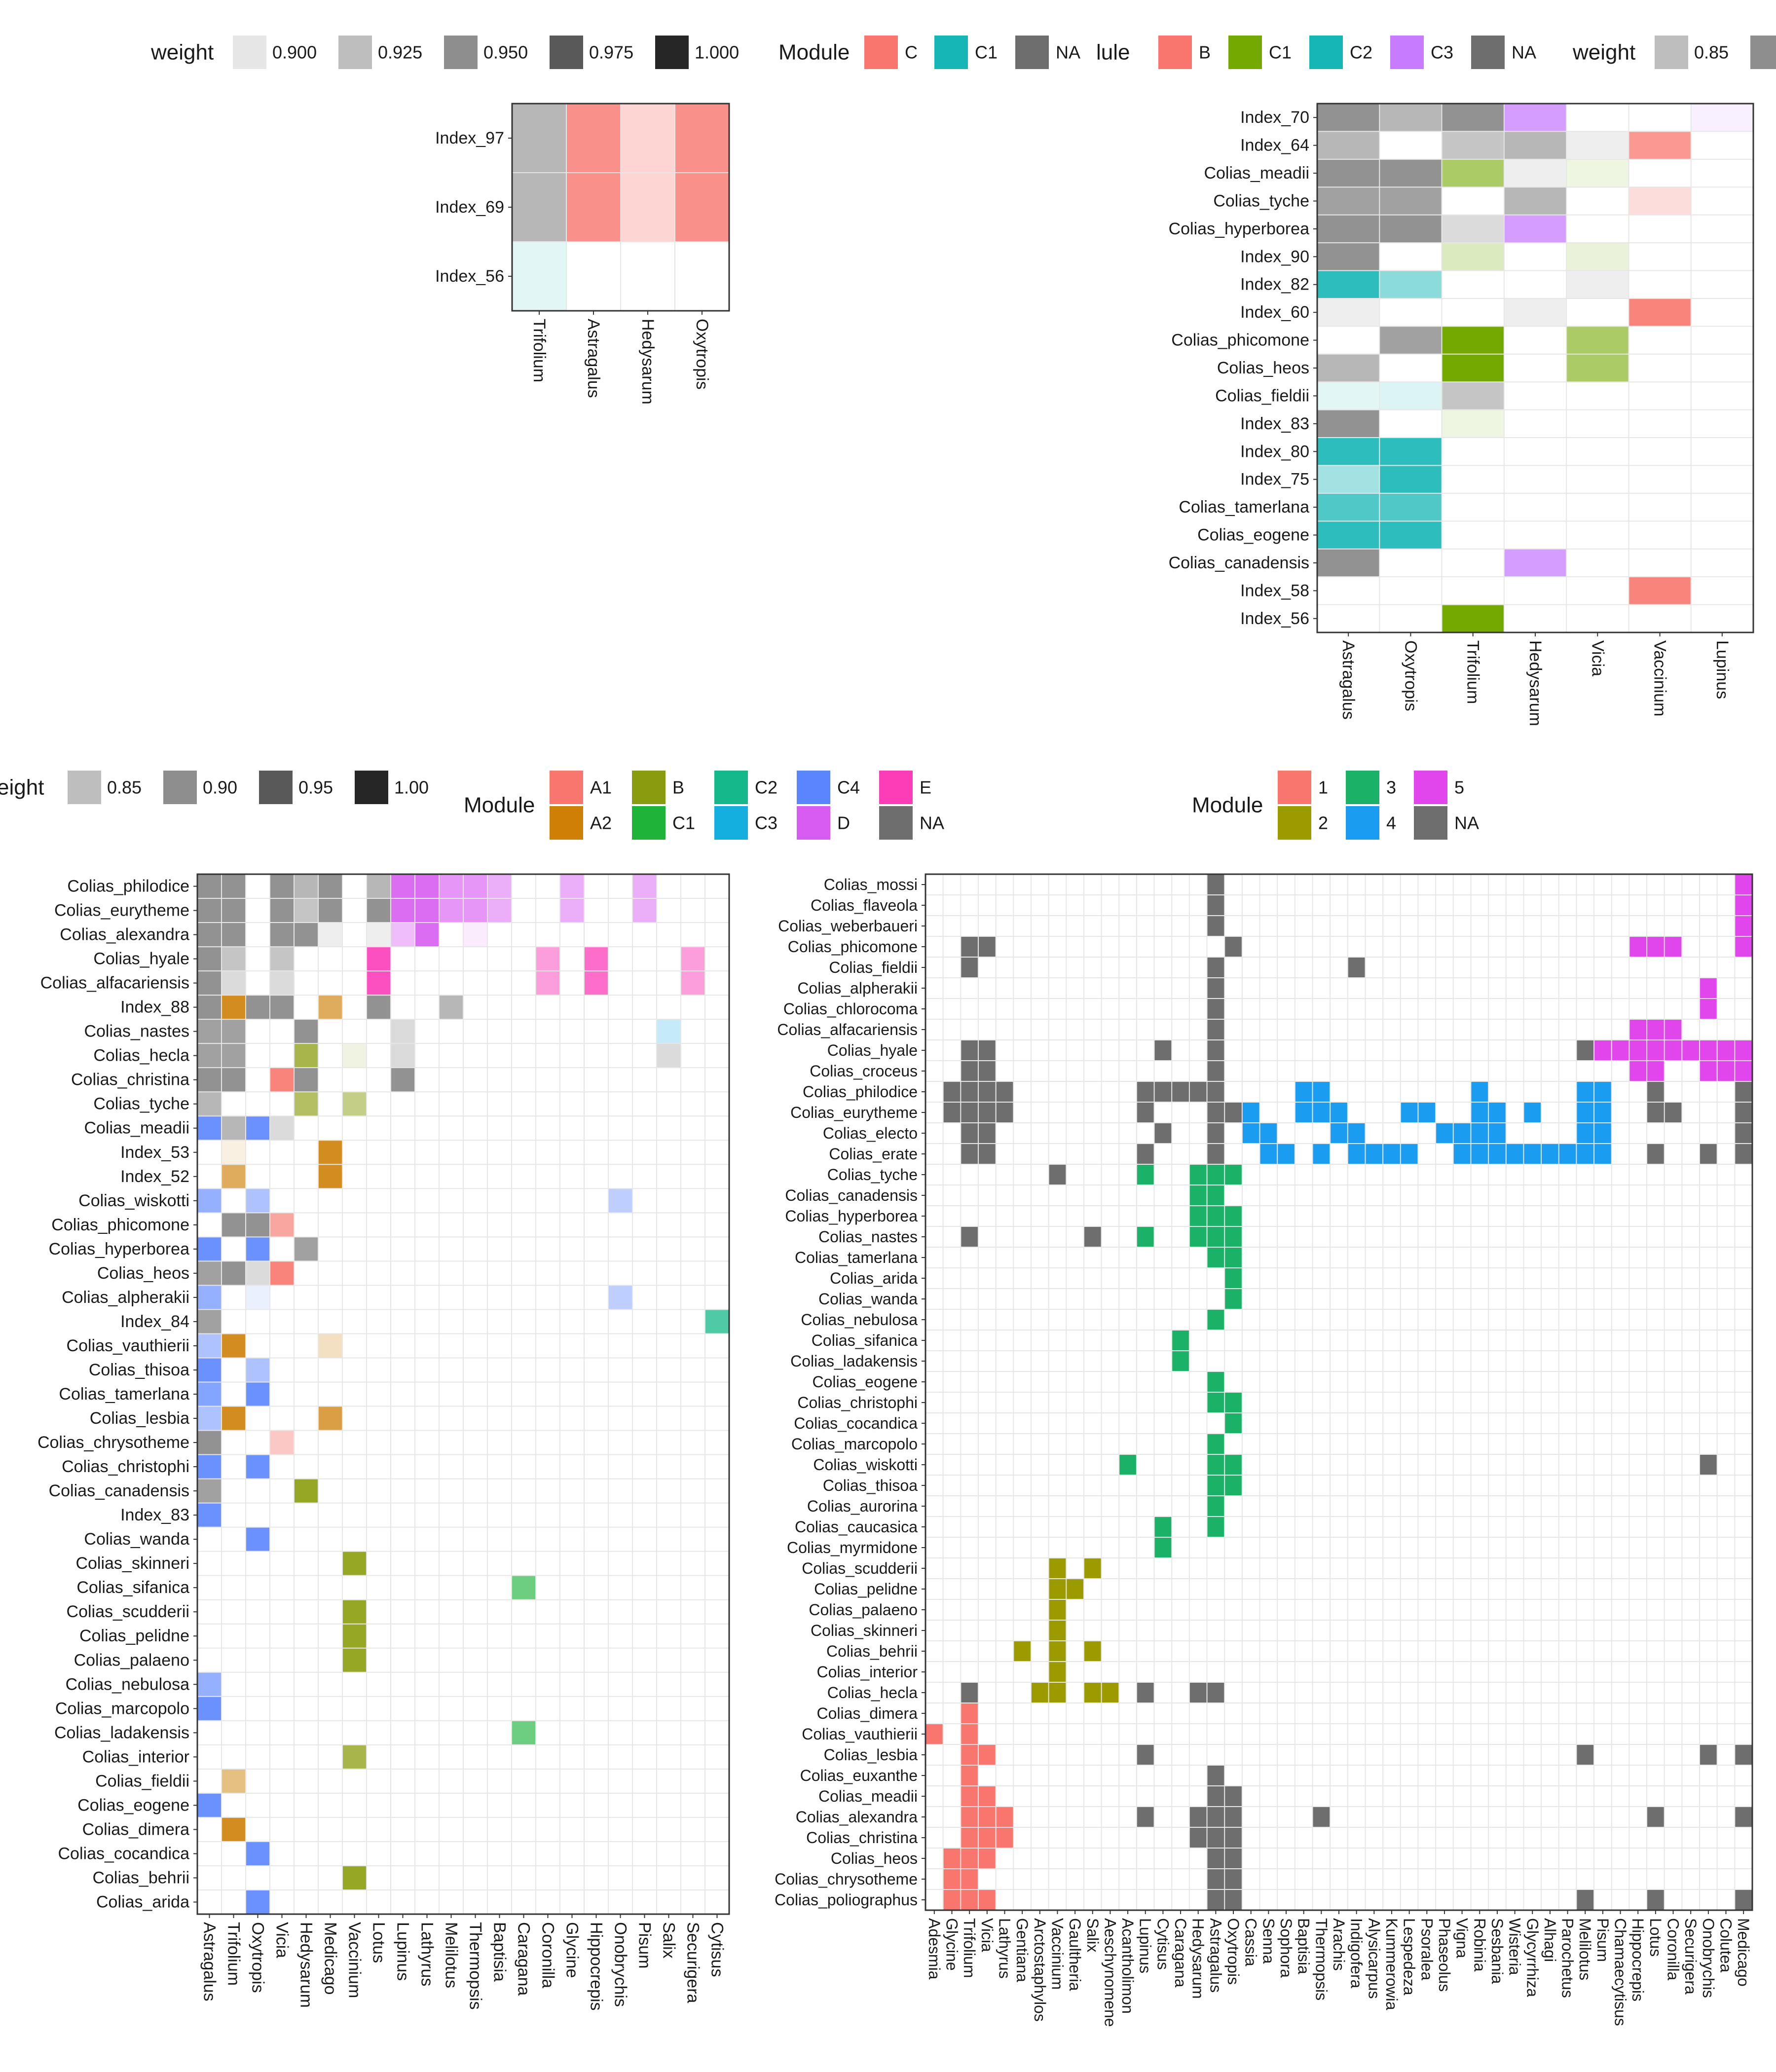 The width and height of the screenshot is (1776, 2072). Describe the element at coordinates (853, 947) in the screenshot. I see `row-label: Colias_phicomone` at that location.